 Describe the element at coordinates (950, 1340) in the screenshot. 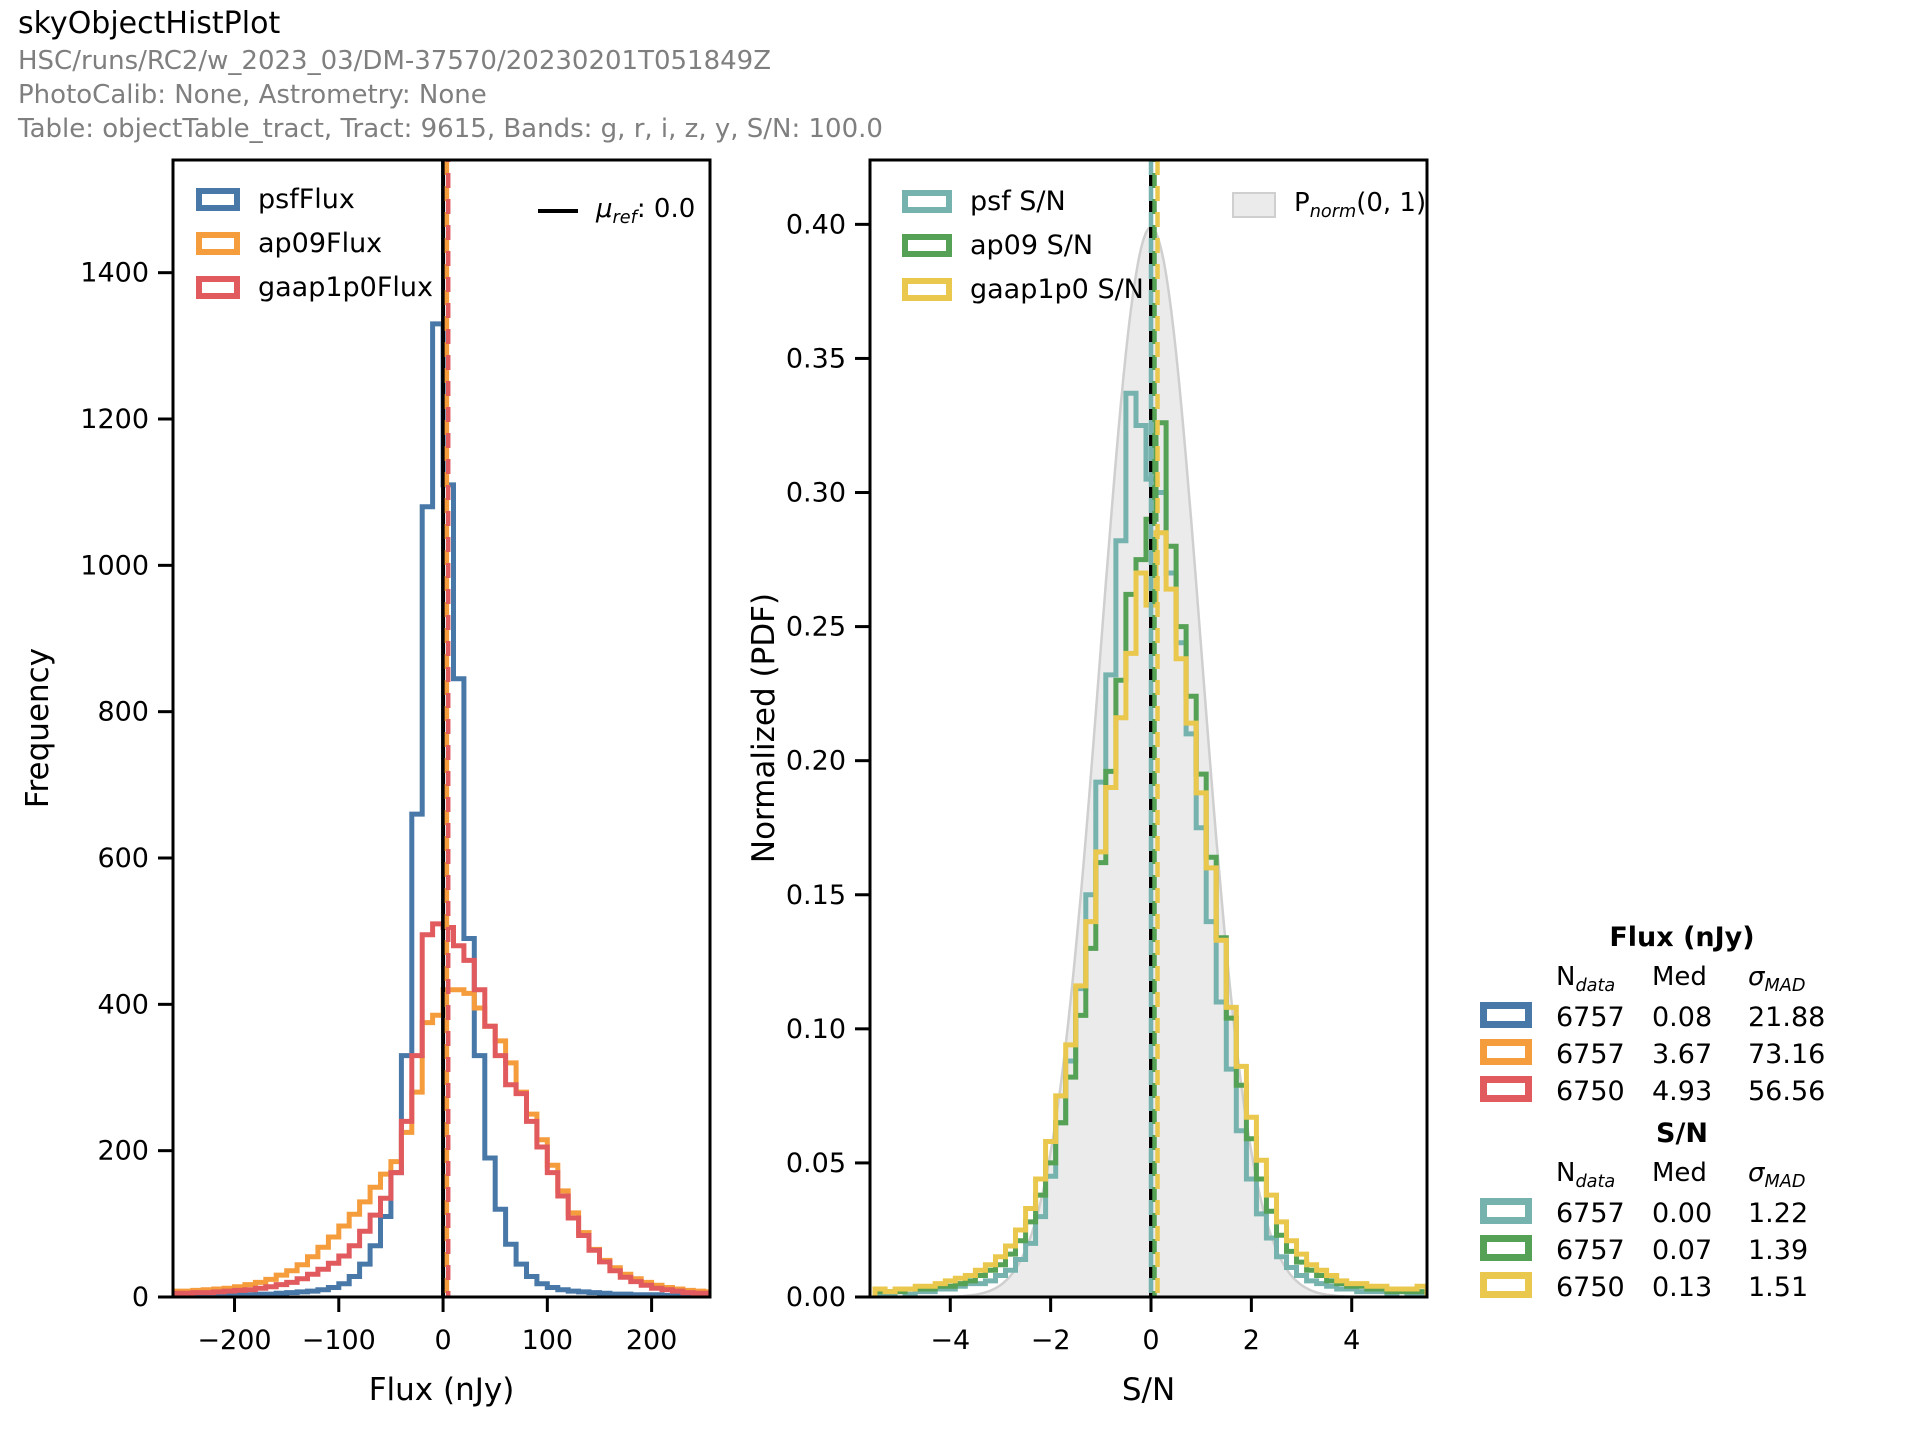

I see `x-tick-label: −4` at that location.